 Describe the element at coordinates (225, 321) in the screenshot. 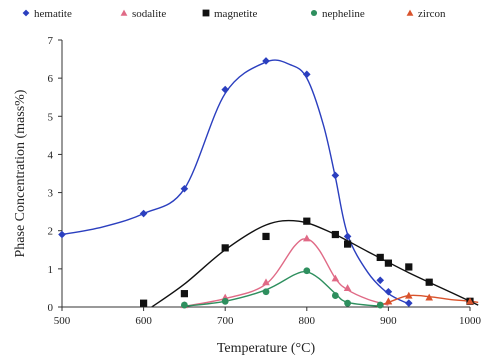

I see `x-tick-label: 700` at that location.